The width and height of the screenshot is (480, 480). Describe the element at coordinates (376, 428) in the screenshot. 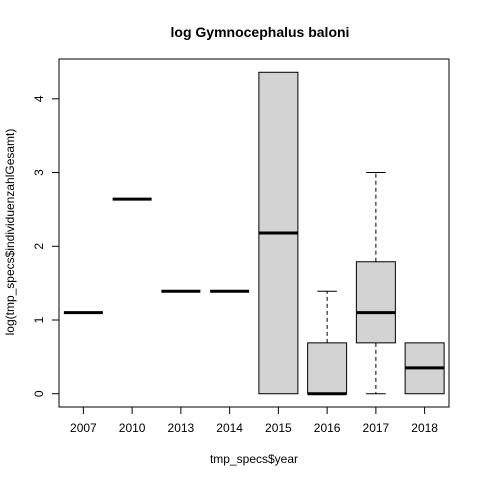

I see `x-tick-label: 2017` at that location.